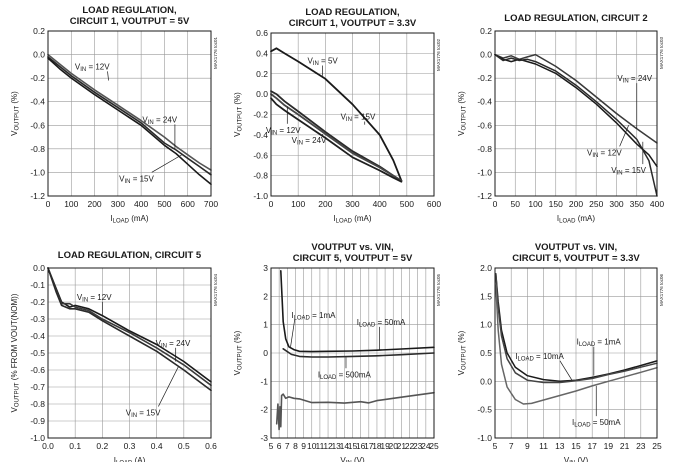 The height and width of the screenshot is (462, 674). What do you see at coordinates (575, 18) in the screenshot?
I see `chart-title: LOAD REGULATION, CIRCUIT 2` at bounding box center [575, 18].